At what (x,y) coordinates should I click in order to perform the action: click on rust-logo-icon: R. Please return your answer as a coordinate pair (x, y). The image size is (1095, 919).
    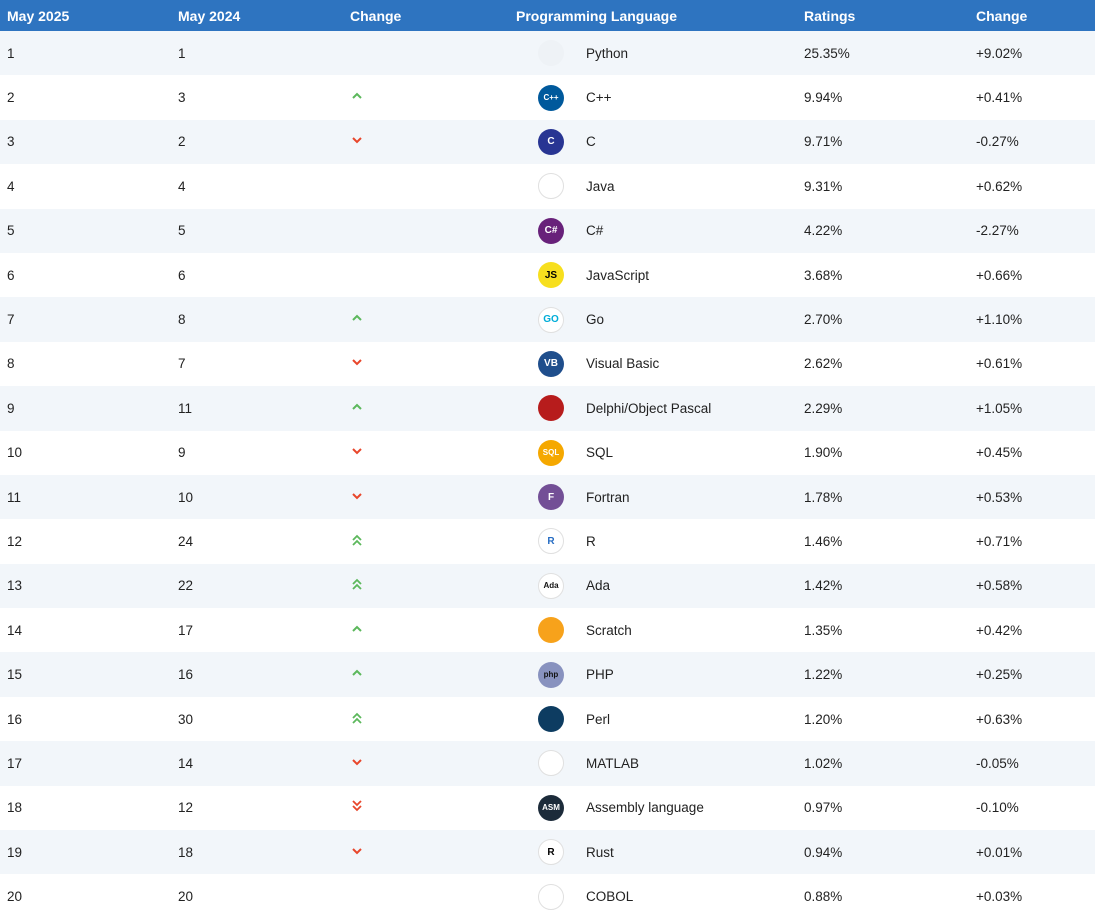
    Looking at the image, I should click on (551, 852).